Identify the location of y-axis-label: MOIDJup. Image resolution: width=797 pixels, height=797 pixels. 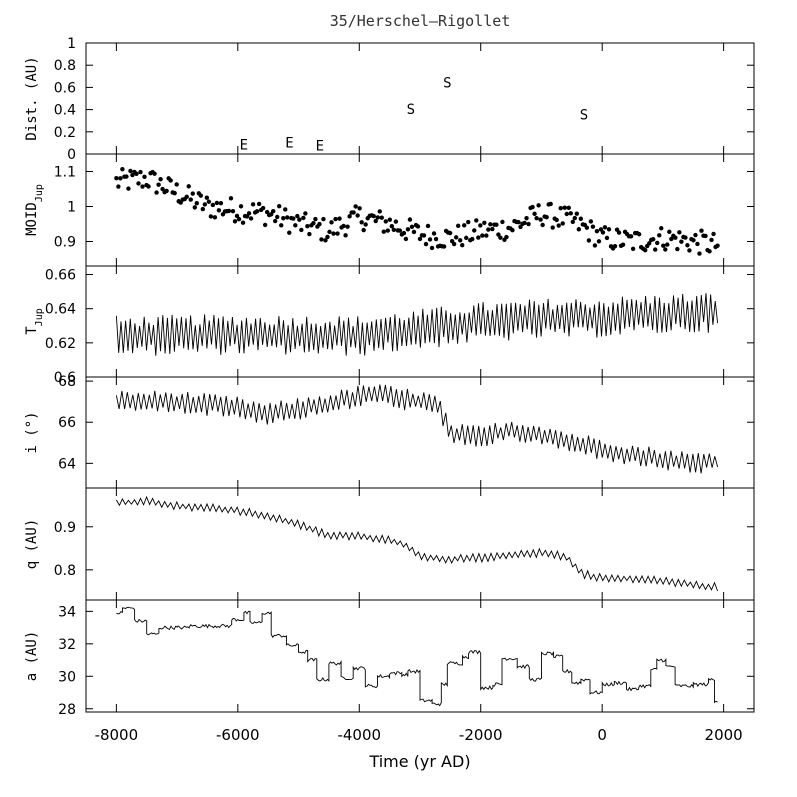
(34, 210).